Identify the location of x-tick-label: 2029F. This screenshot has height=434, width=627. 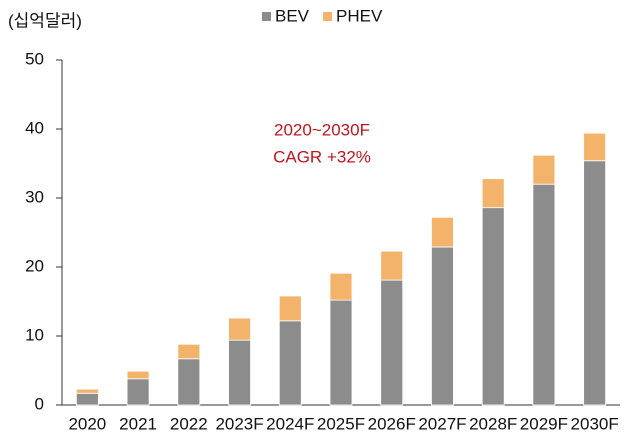
(544, 423).